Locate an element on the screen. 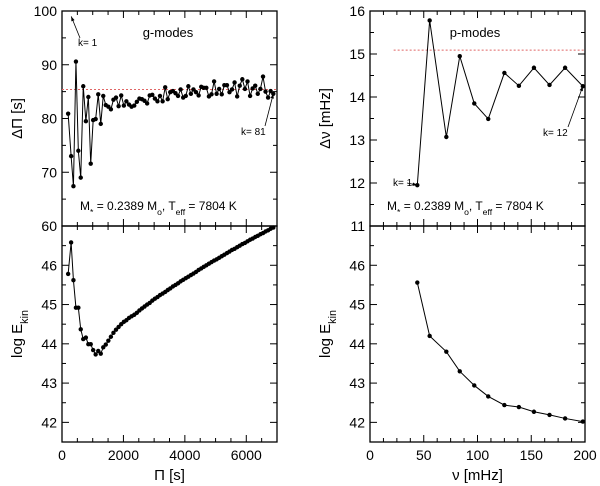  y-tick-label: 12 is located at coordinates (357, 183).